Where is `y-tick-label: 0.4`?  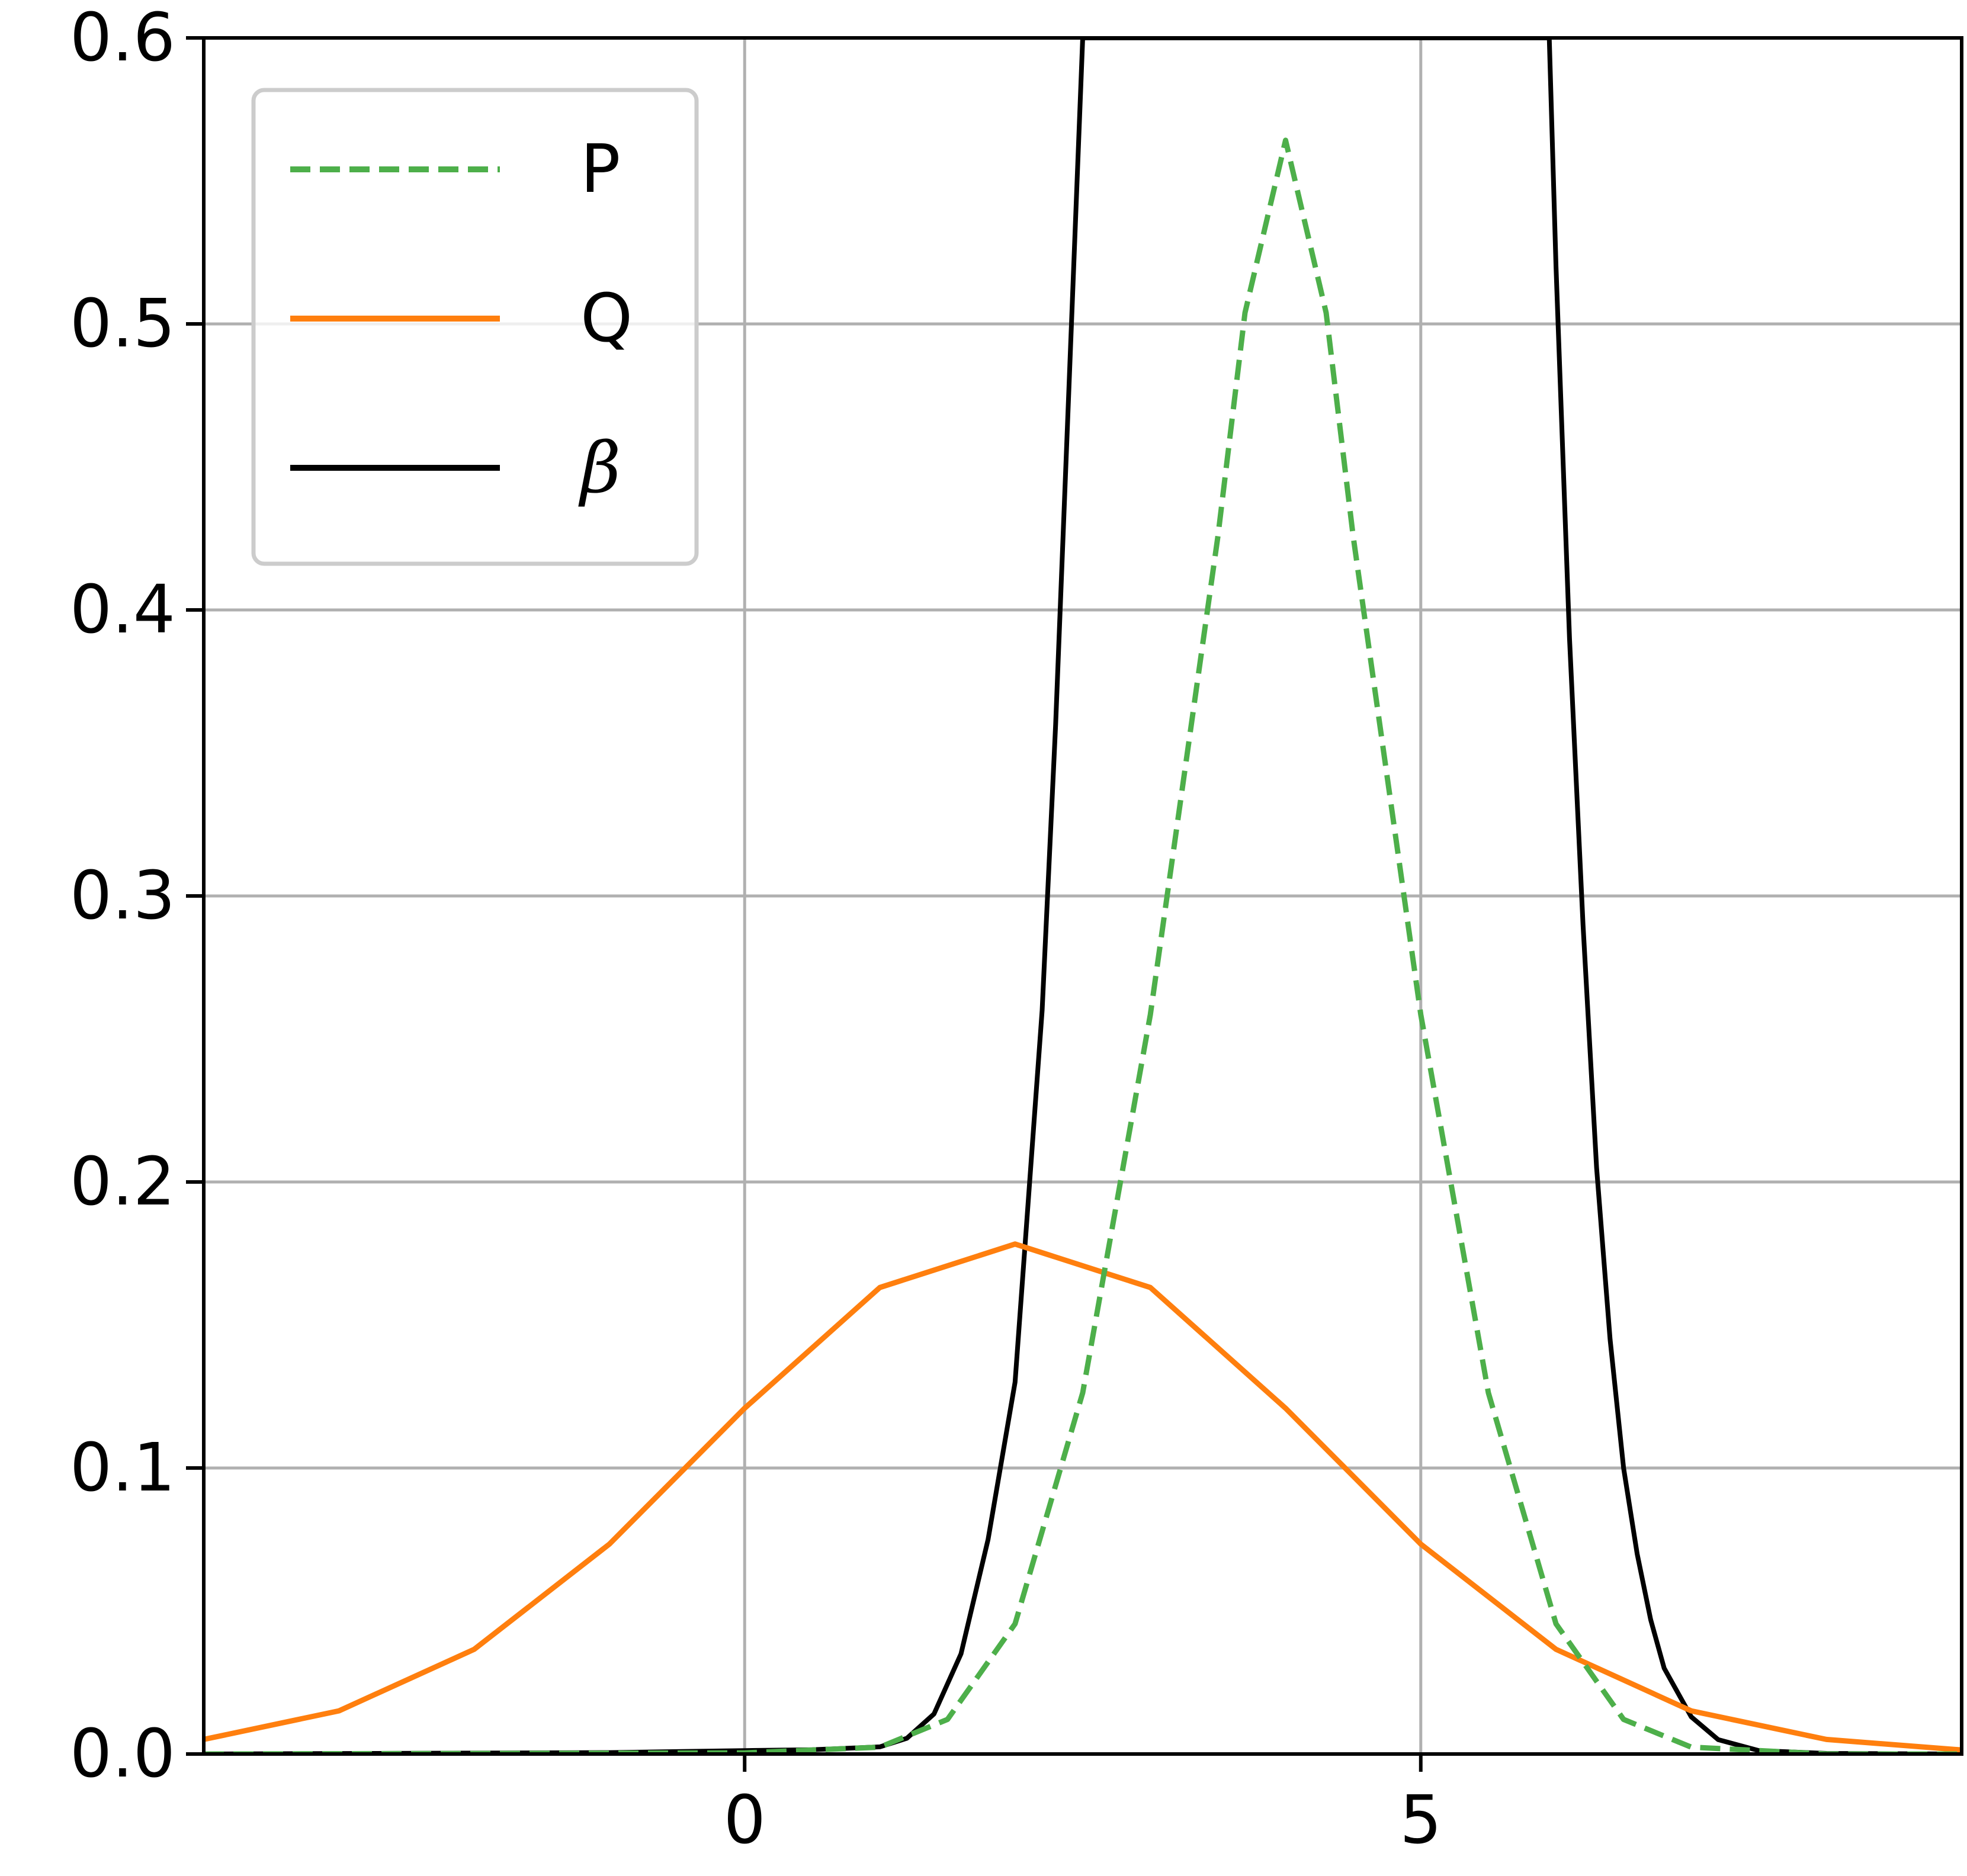 y-tick-label: 0.4 is located at coordinates (122, 609).